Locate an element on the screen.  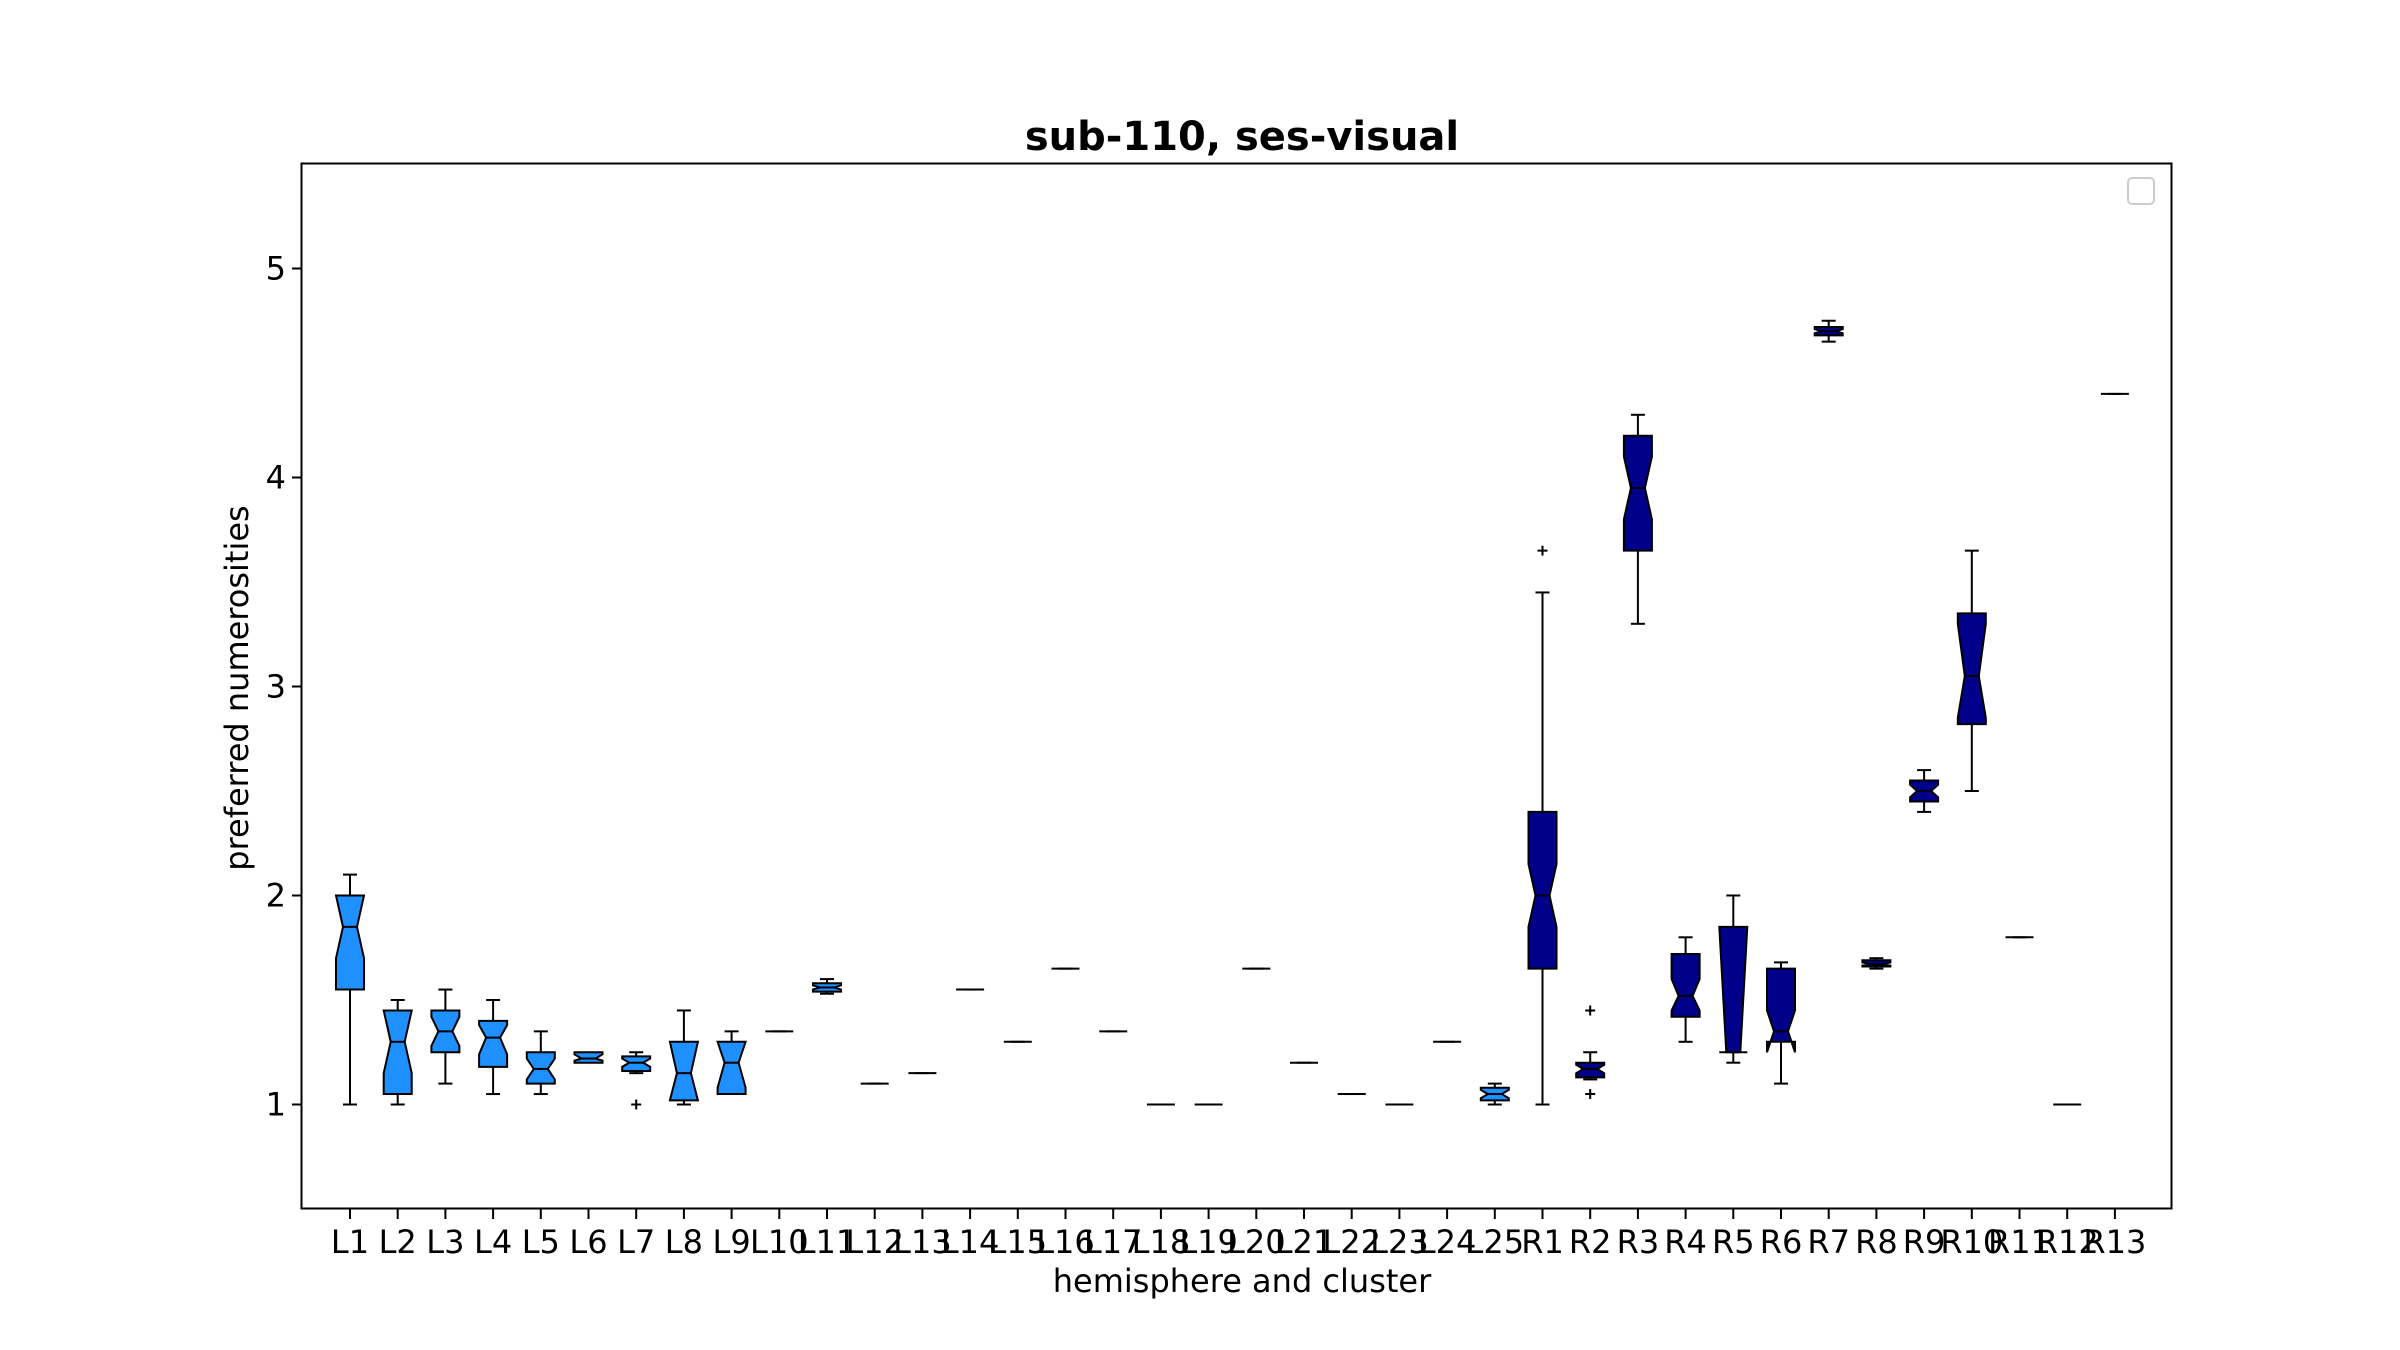
x-tick-label: L23 is located at coordinates (1399, 1242).